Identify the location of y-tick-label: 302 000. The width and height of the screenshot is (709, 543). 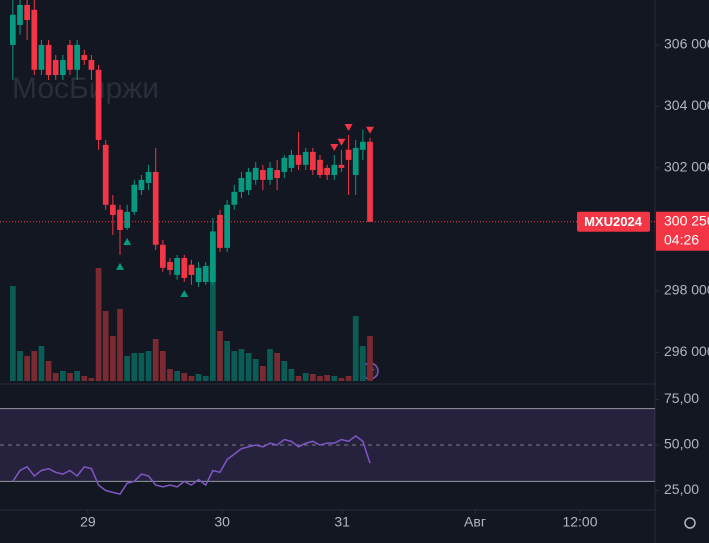
(686, 167).